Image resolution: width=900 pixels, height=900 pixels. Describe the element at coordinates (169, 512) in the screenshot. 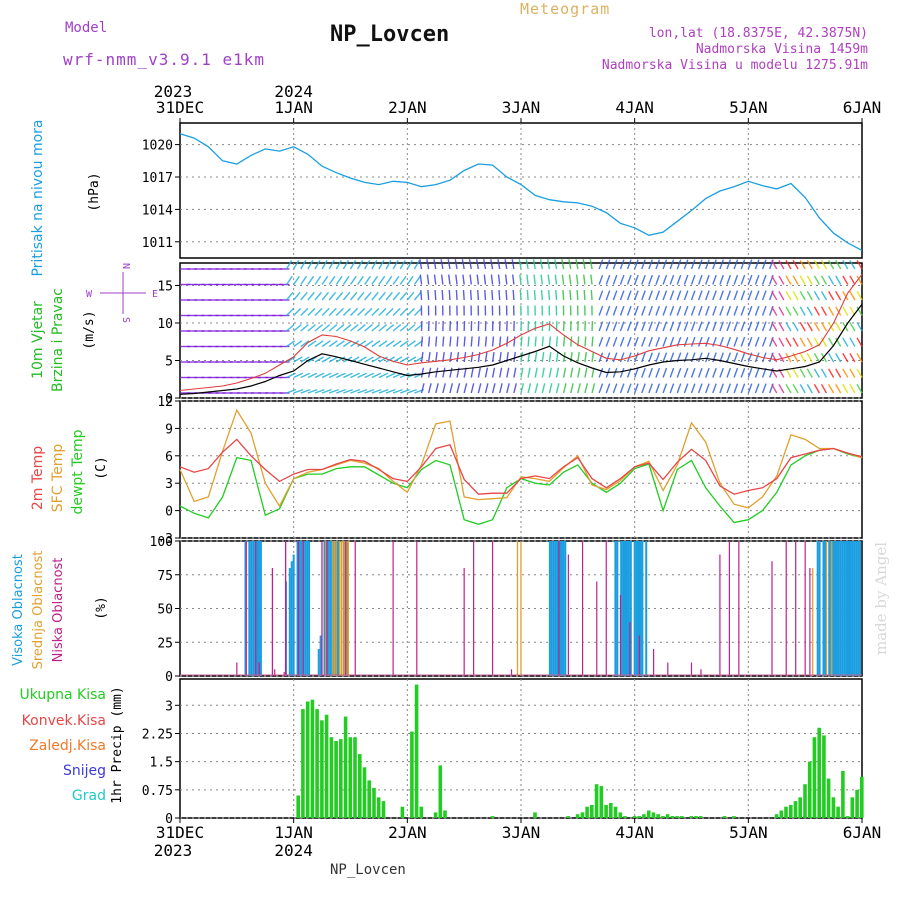

I see `temperature-ytick-label: 0` at that location.